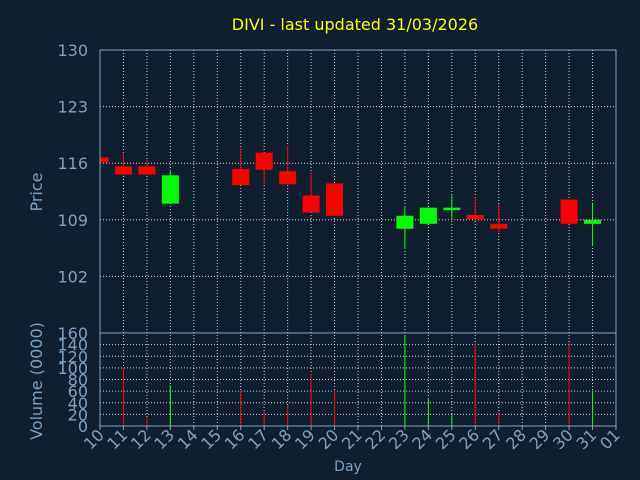  What do you see at coordinates (355, 24) in the screenshot?
I see `chart-title: DIVI - last updated 31/03/2026` at bounding box center [355, 24].